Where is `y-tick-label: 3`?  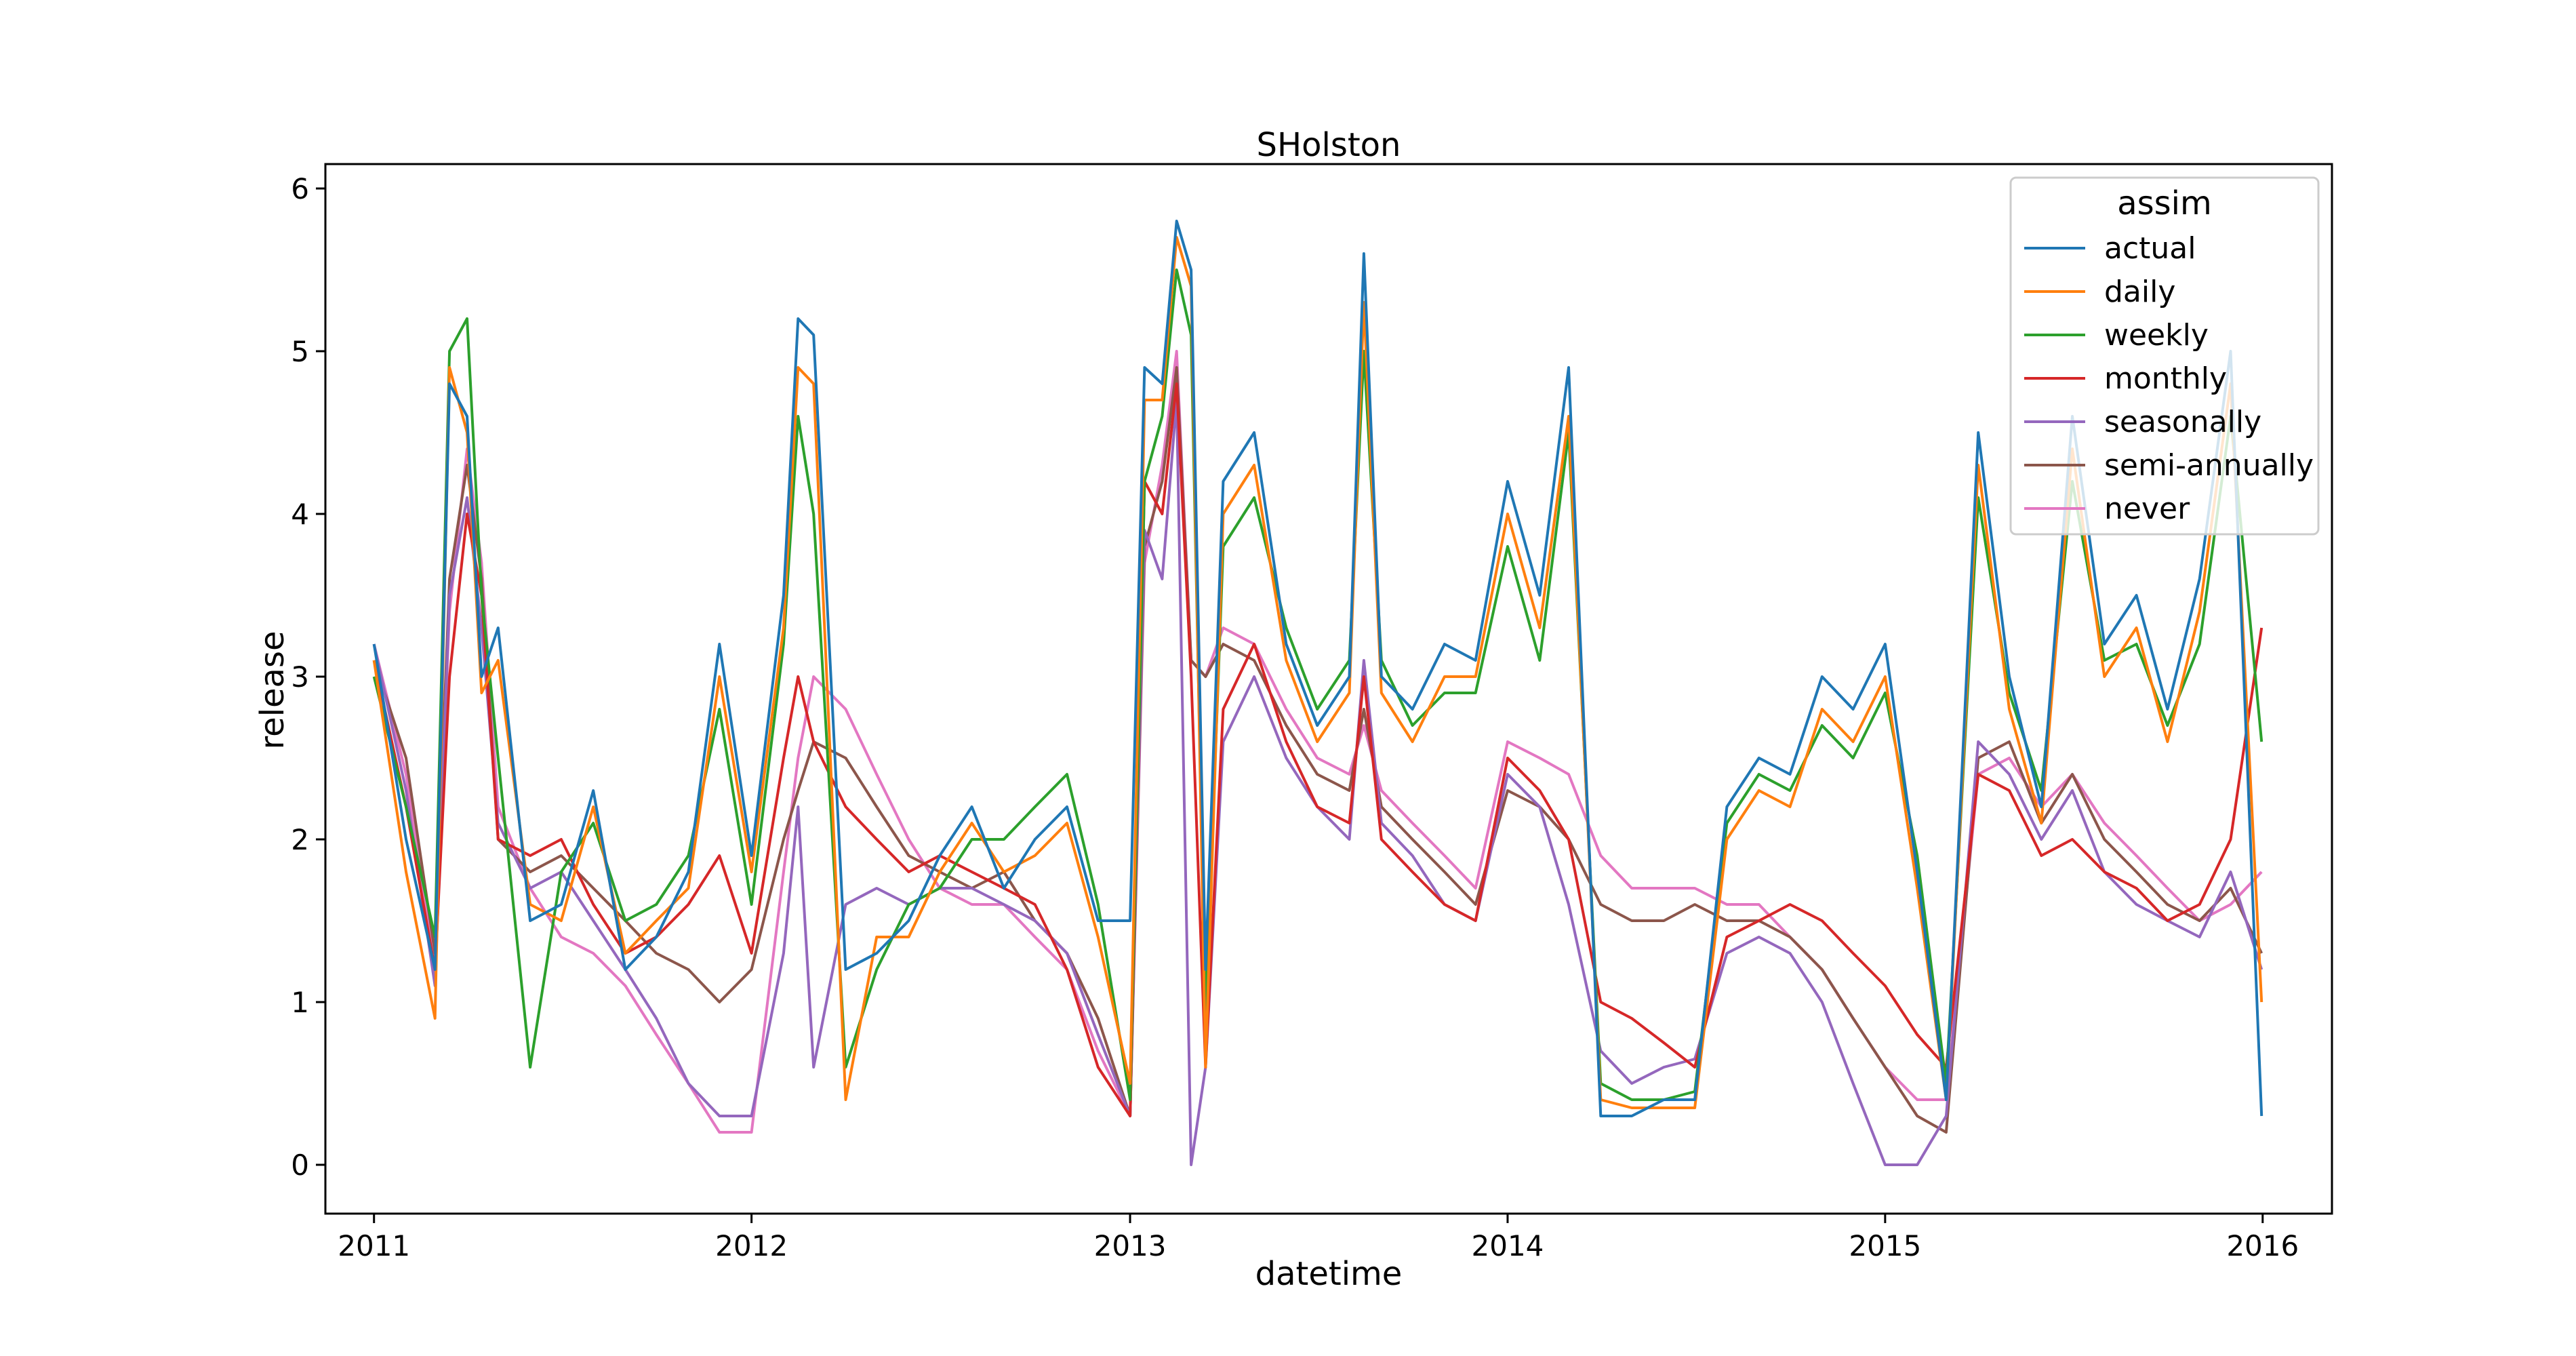
y-tick-label: 3 is located at coordinates (300, 677).